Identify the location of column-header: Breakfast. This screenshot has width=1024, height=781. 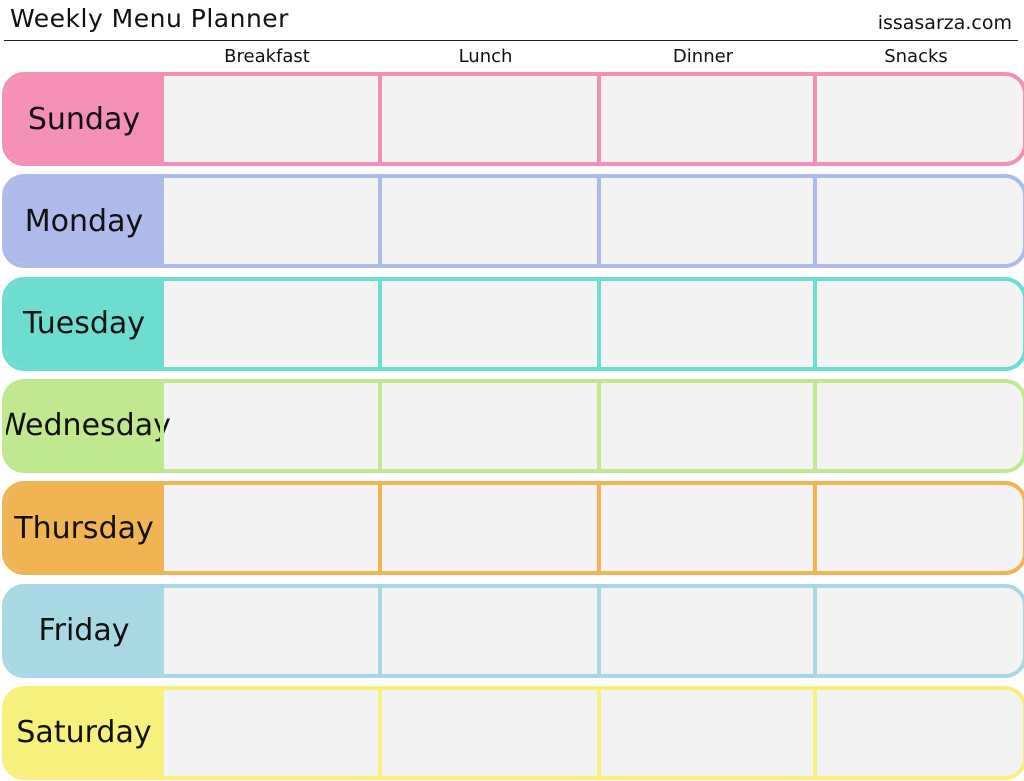
(267, 56).